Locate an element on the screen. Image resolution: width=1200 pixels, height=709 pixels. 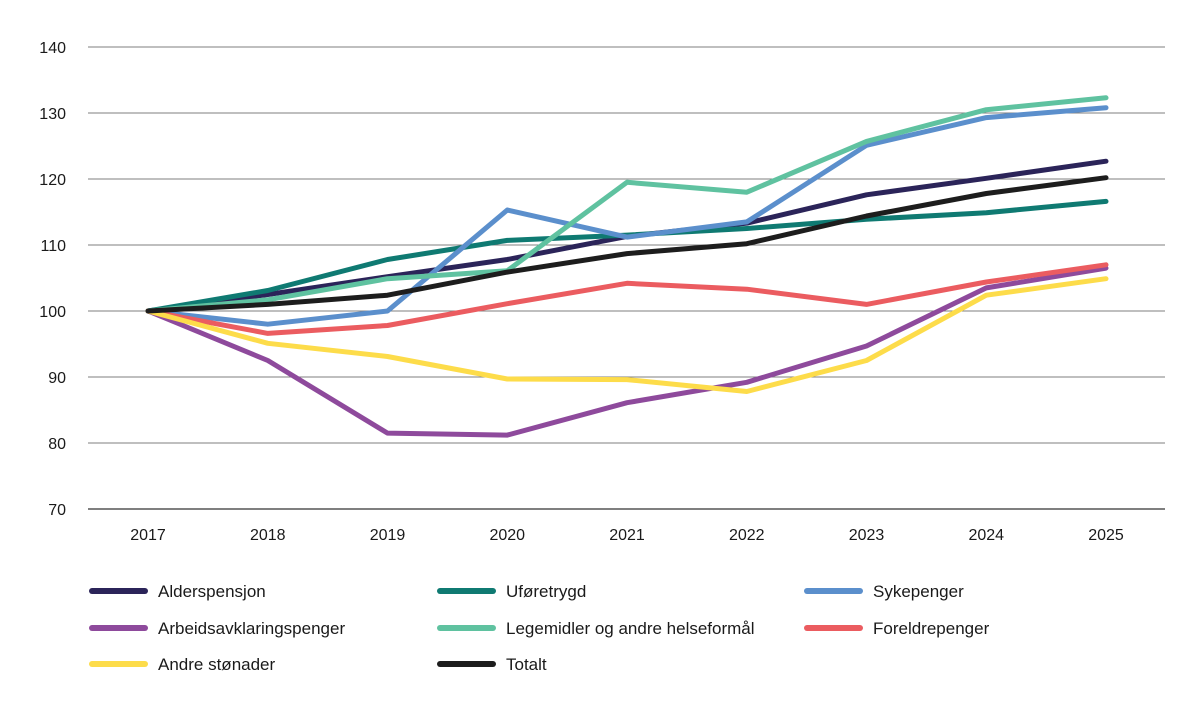
y-tick-label: 100 is located at coordinates (52, 312).